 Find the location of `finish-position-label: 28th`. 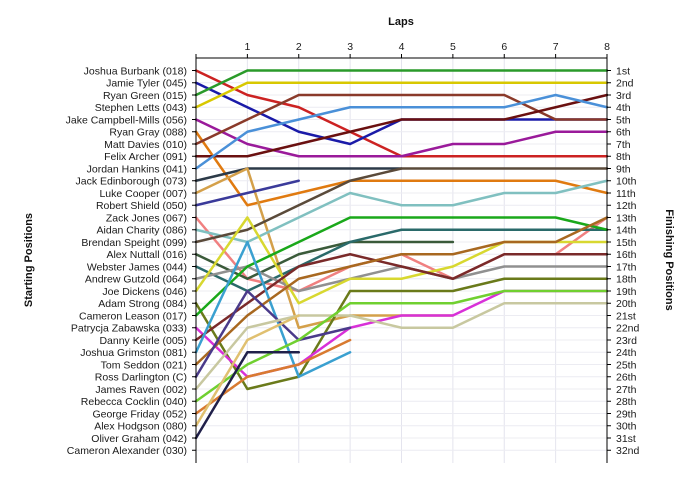

finish-position-label: 28th is located at coordinates (626, 402).